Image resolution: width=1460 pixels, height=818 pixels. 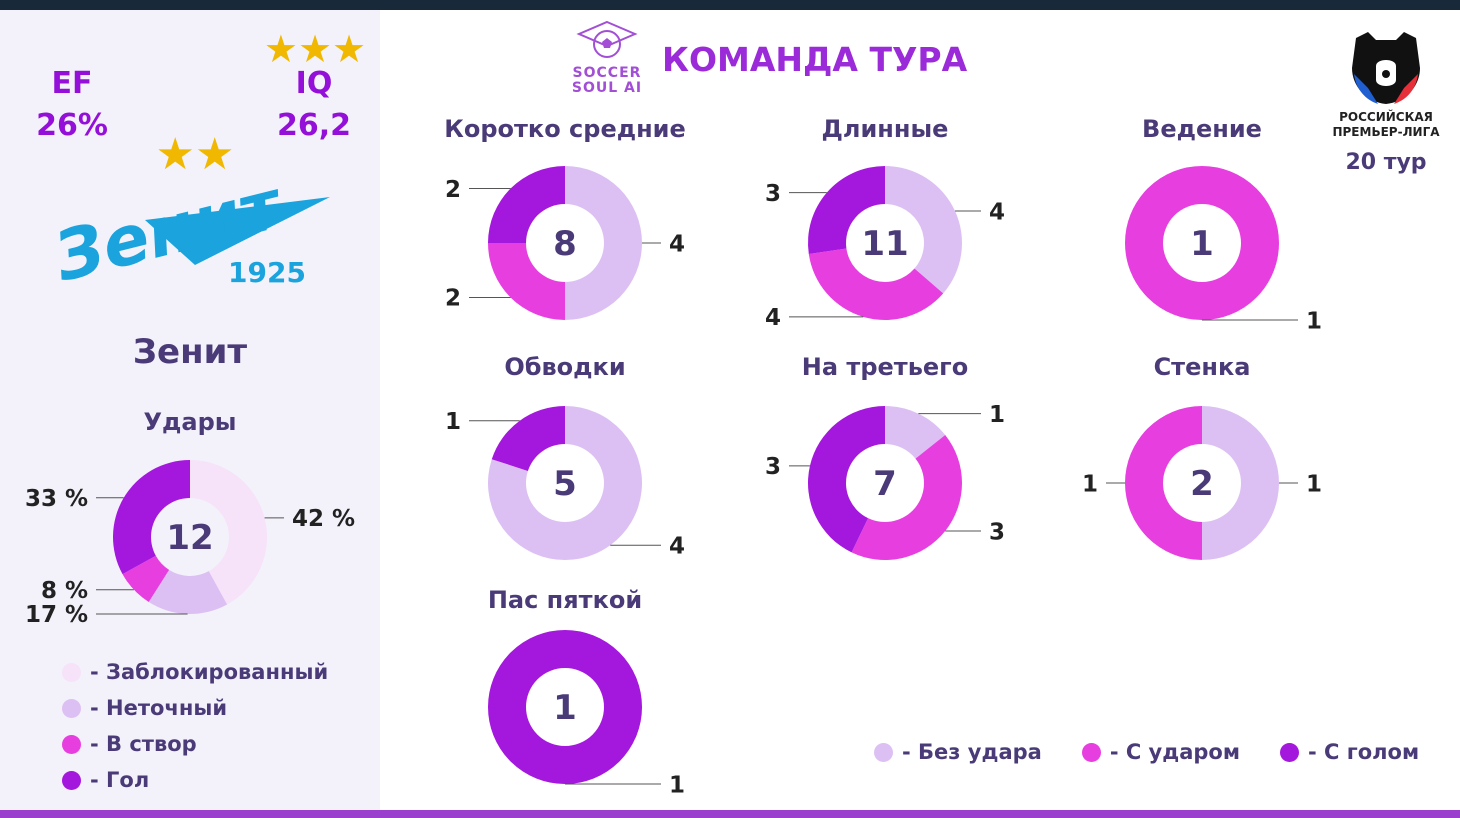 I want to click on donut-center-value: 2, so click(x=1202, y=484).